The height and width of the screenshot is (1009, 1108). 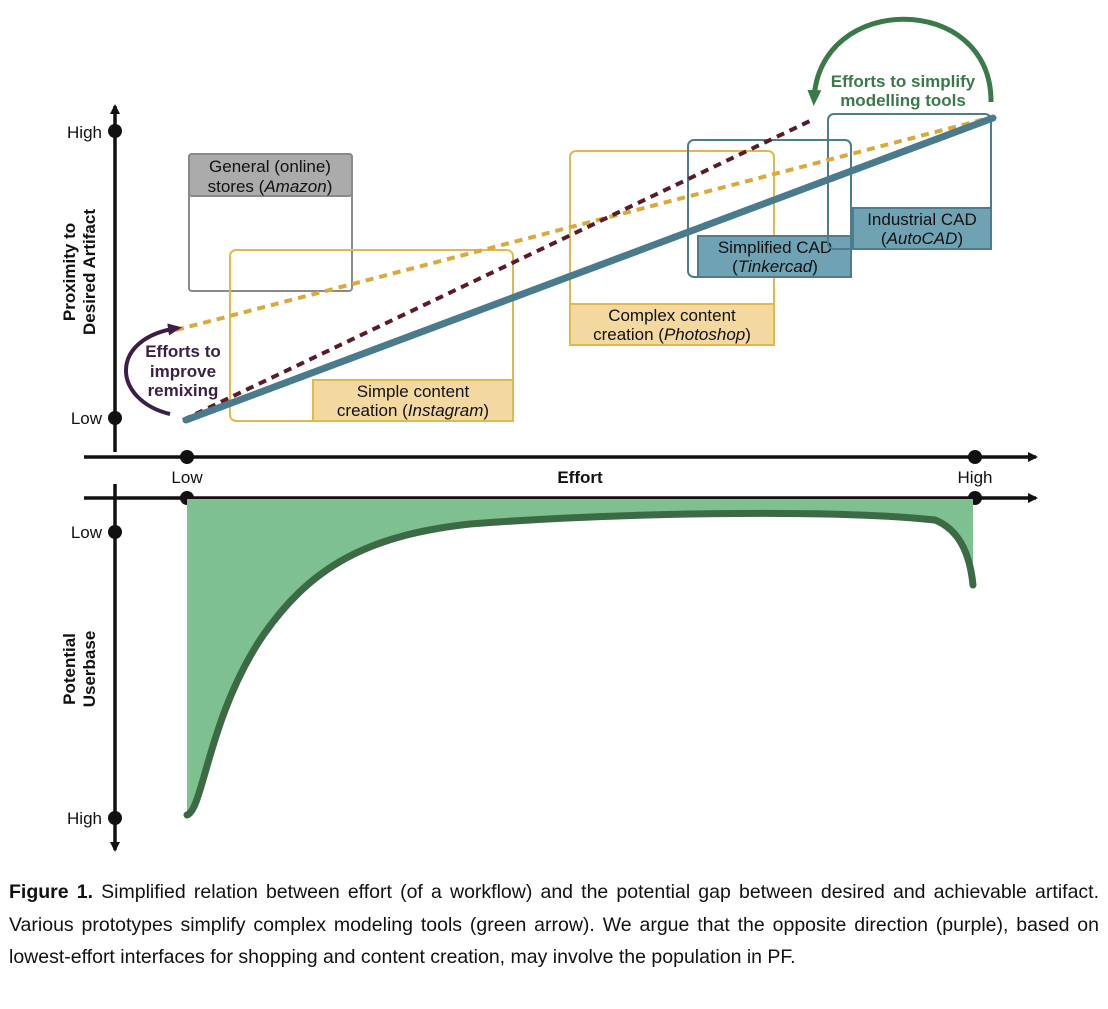 I want to click on box-photoshop-label-bg, so click(x=672, y=324).